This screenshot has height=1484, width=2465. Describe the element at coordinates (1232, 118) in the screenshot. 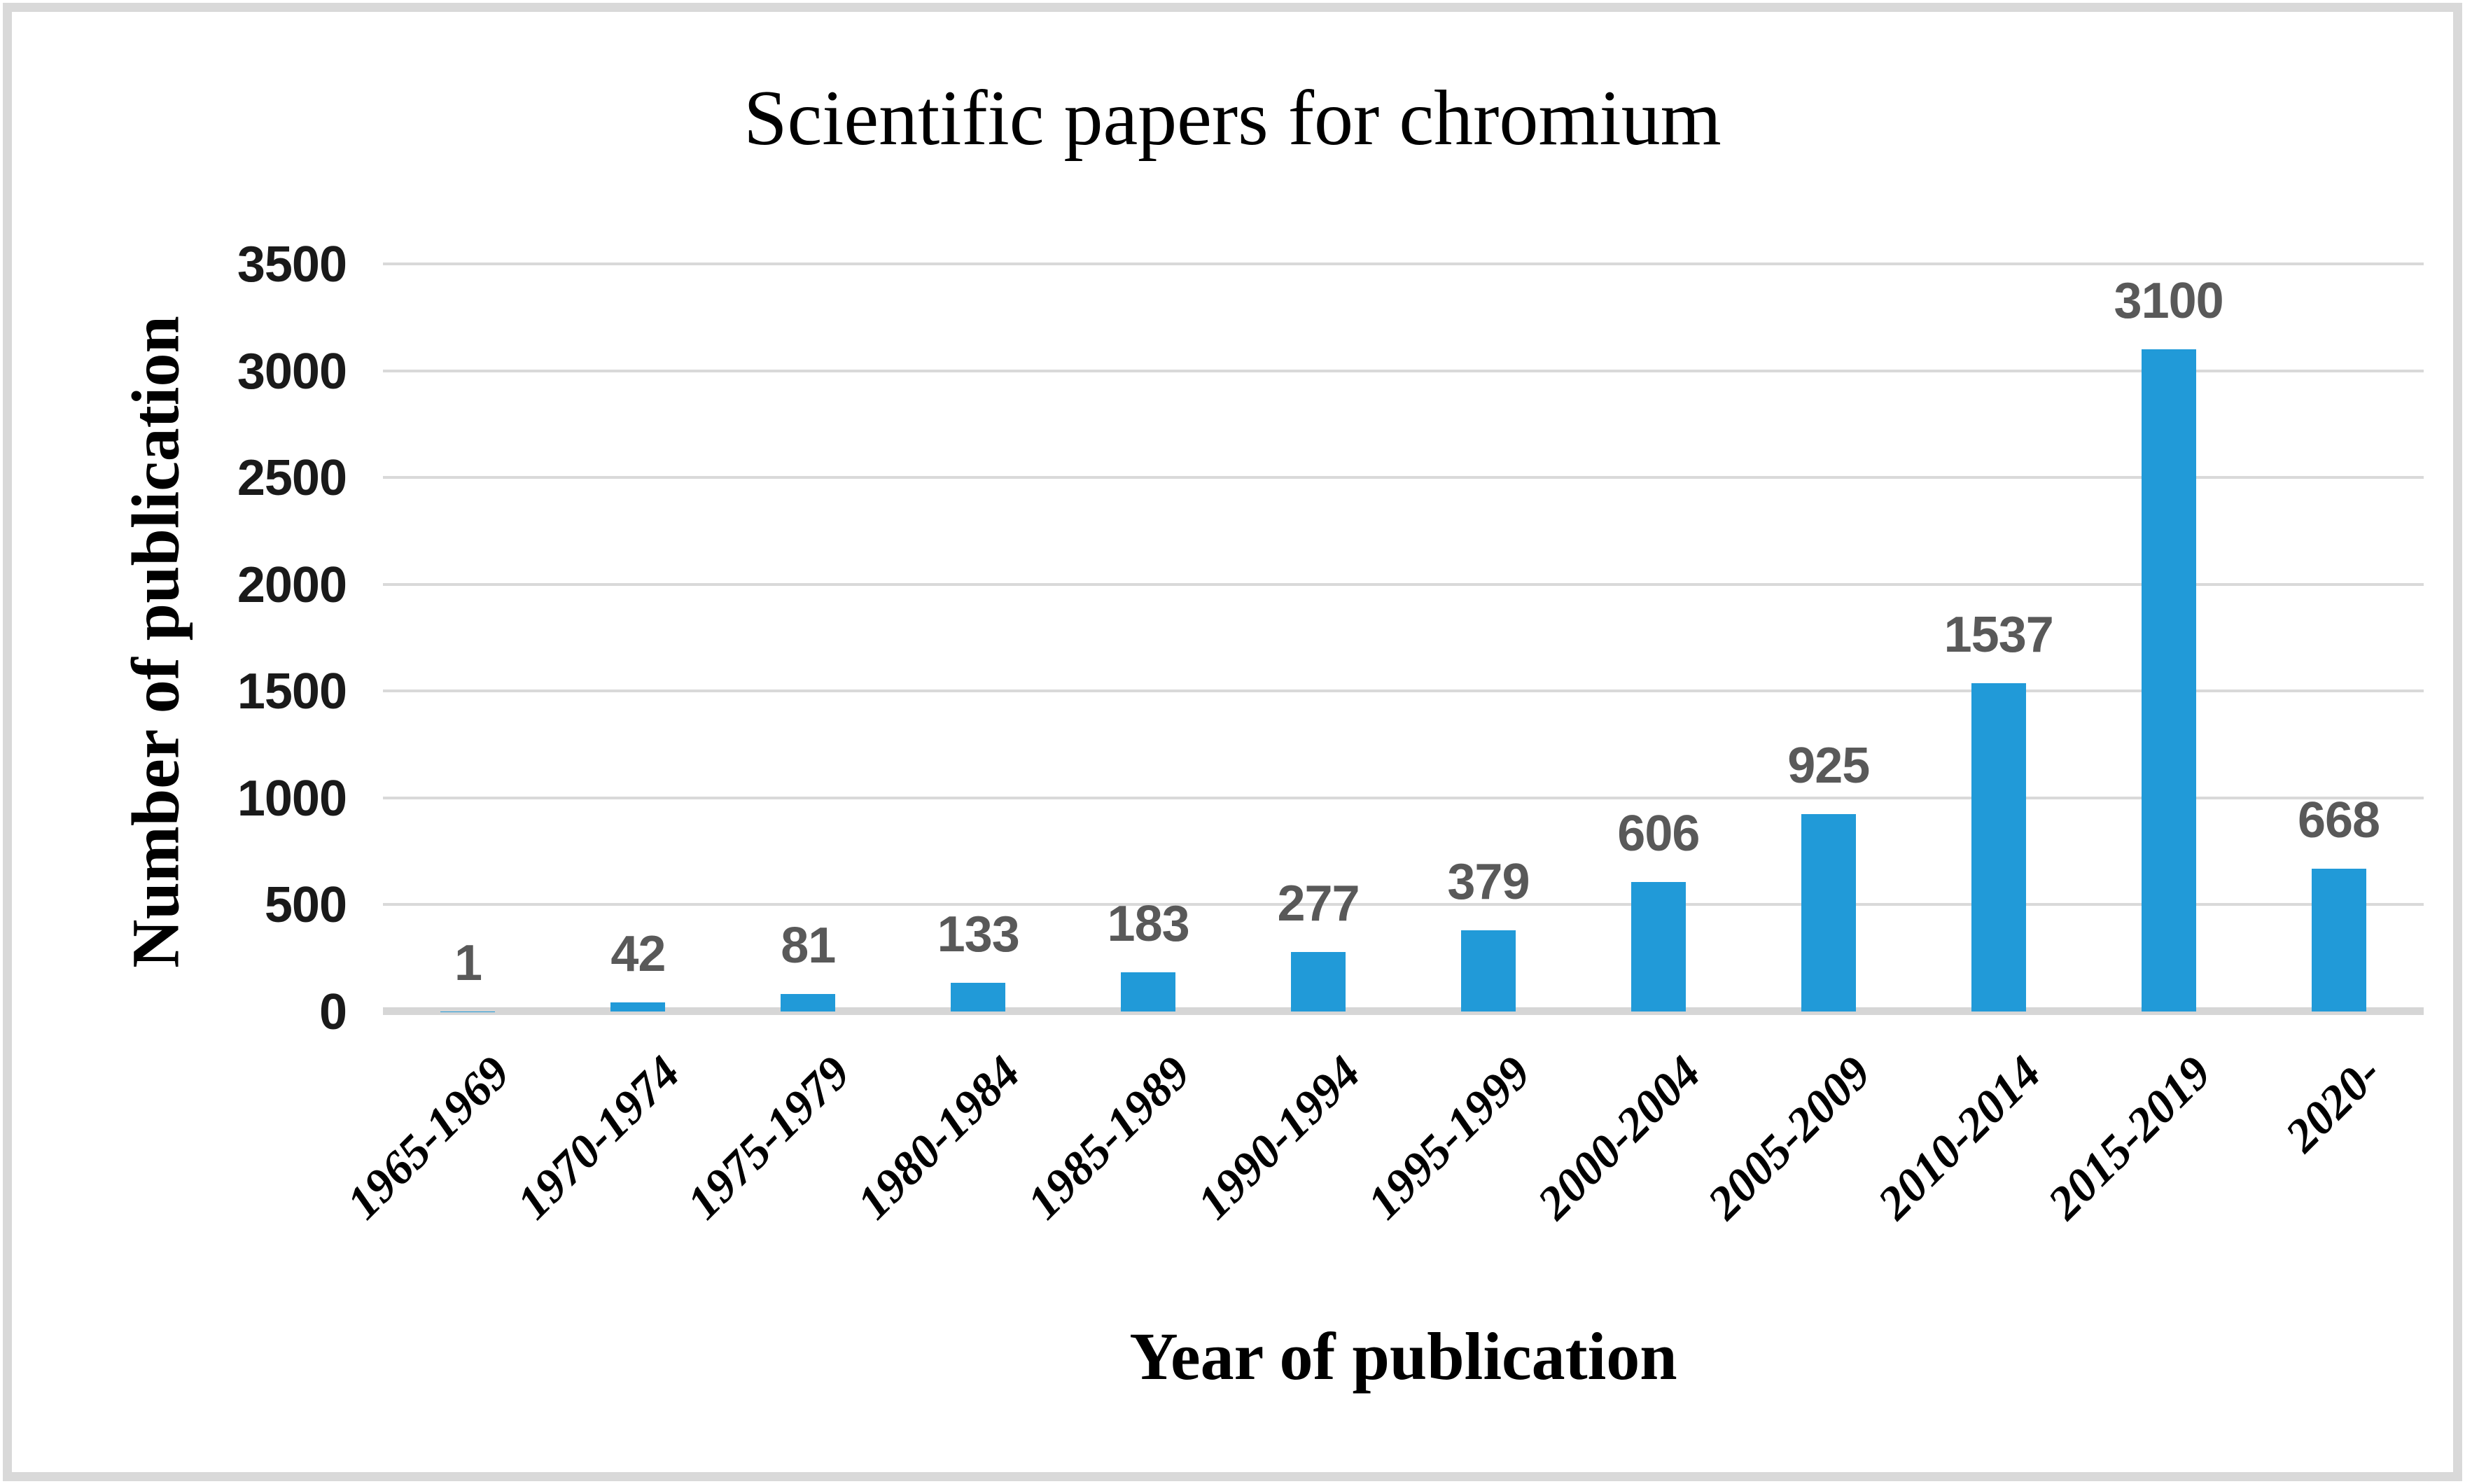

I see `chart-title: Scientific papers for chromium` at that location.